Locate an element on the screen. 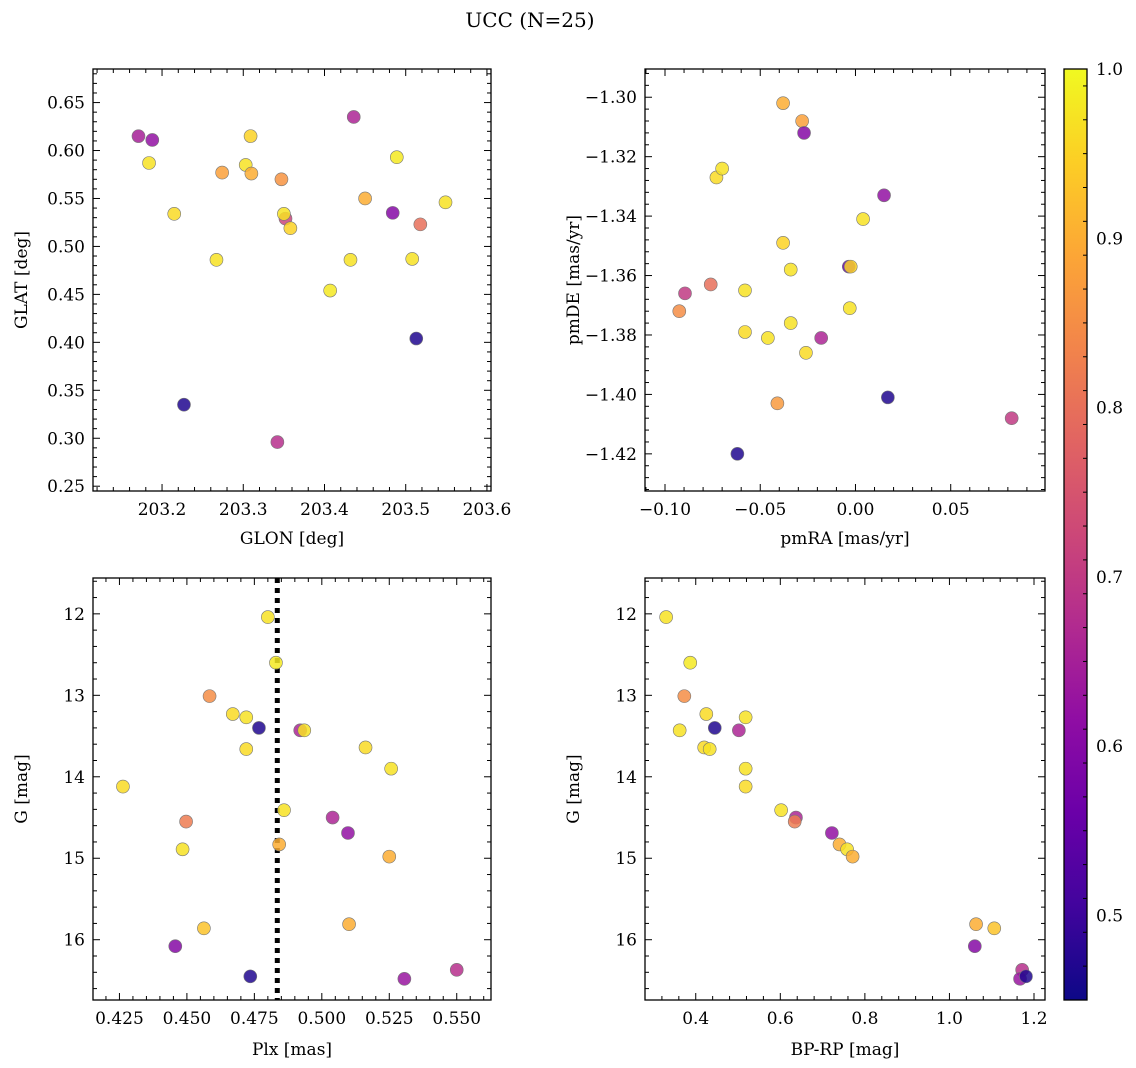 This screenshot has height=1068, width=1136. x-tick-label: 0.6 is located at coordinates (780, 1019).